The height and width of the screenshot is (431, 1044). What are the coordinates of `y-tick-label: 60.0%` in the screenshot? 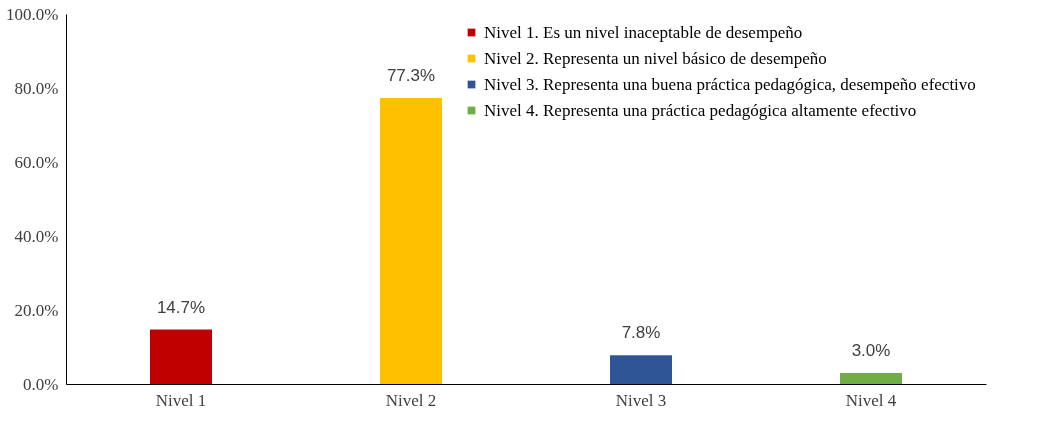 It's located at (36, 162).